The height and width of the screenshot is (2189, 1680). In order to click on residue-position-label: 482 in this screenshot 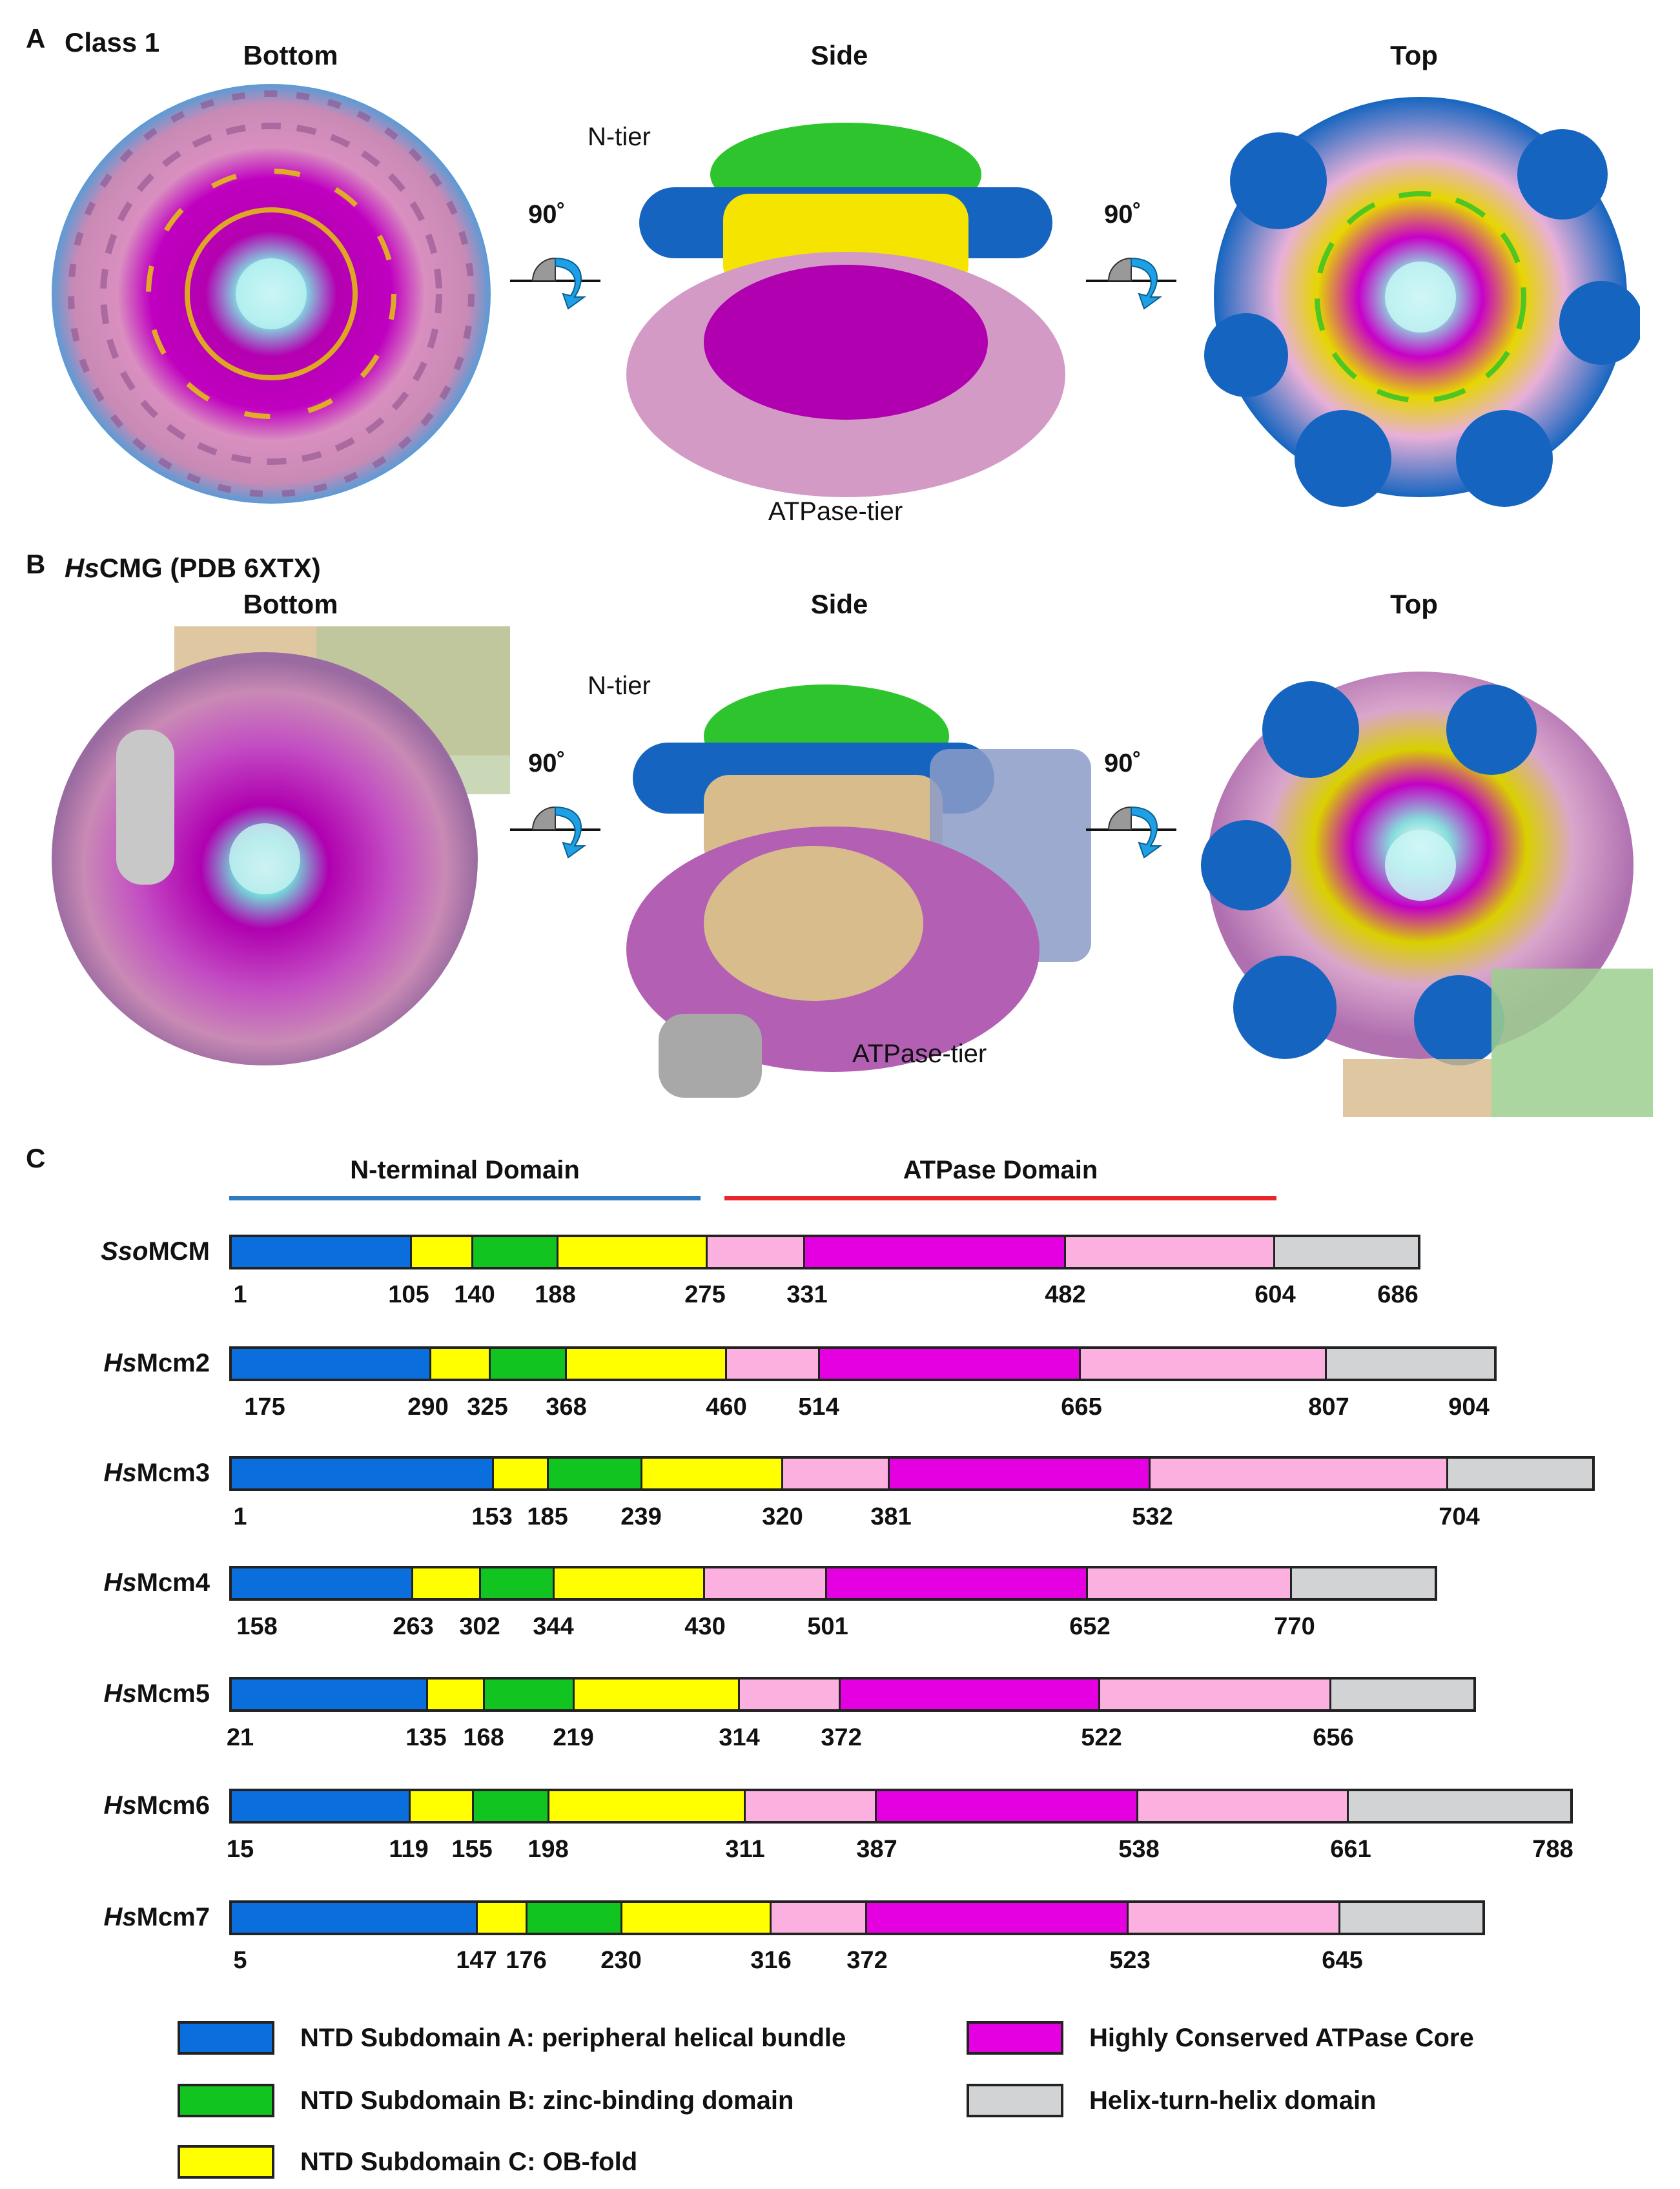, I will do `click(1065, 1294)`.